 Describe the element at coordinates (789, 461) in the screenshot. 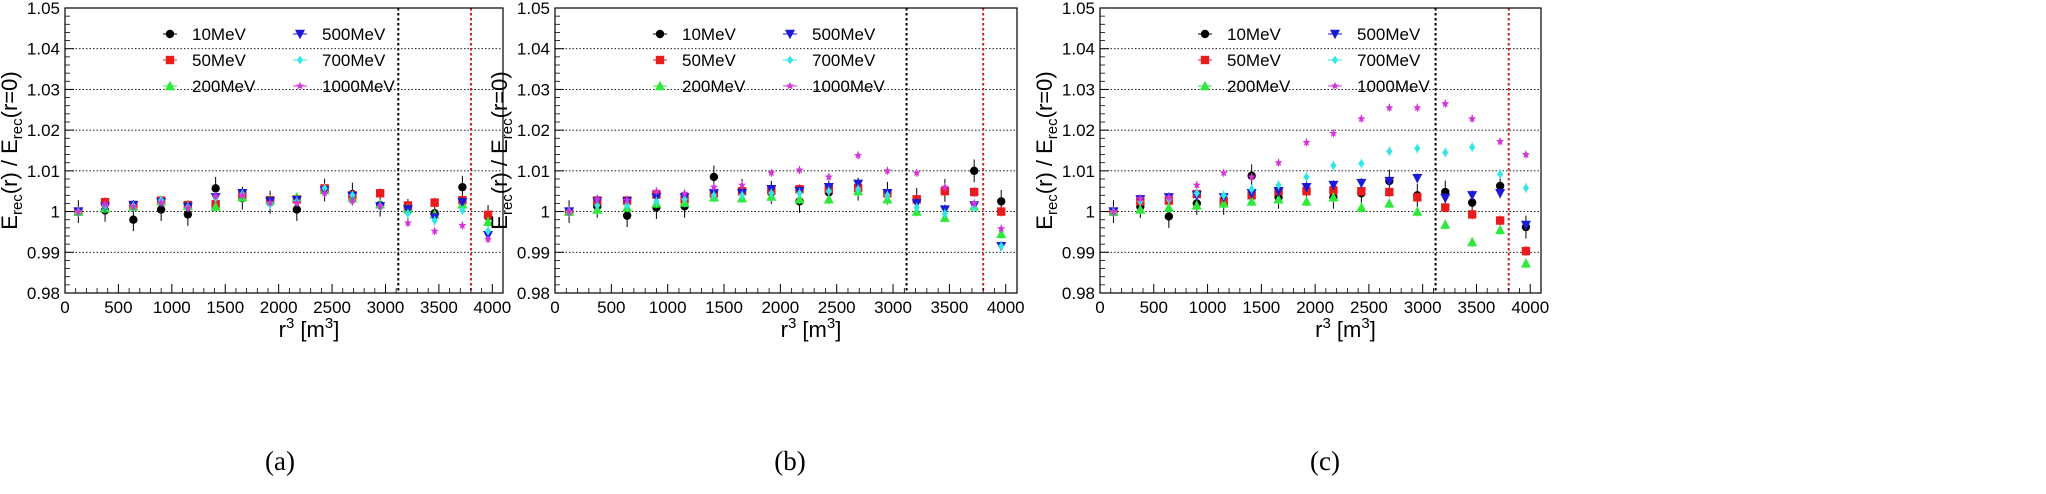

I see `panel-caption: (b)` at that location.